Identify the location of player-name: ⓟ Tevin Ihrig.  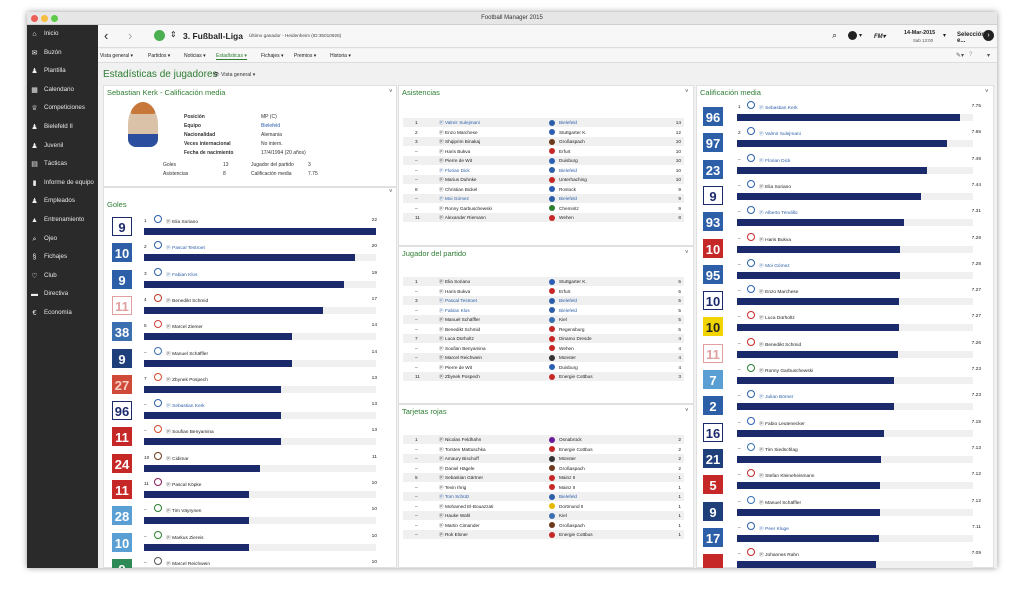
(453, 487).